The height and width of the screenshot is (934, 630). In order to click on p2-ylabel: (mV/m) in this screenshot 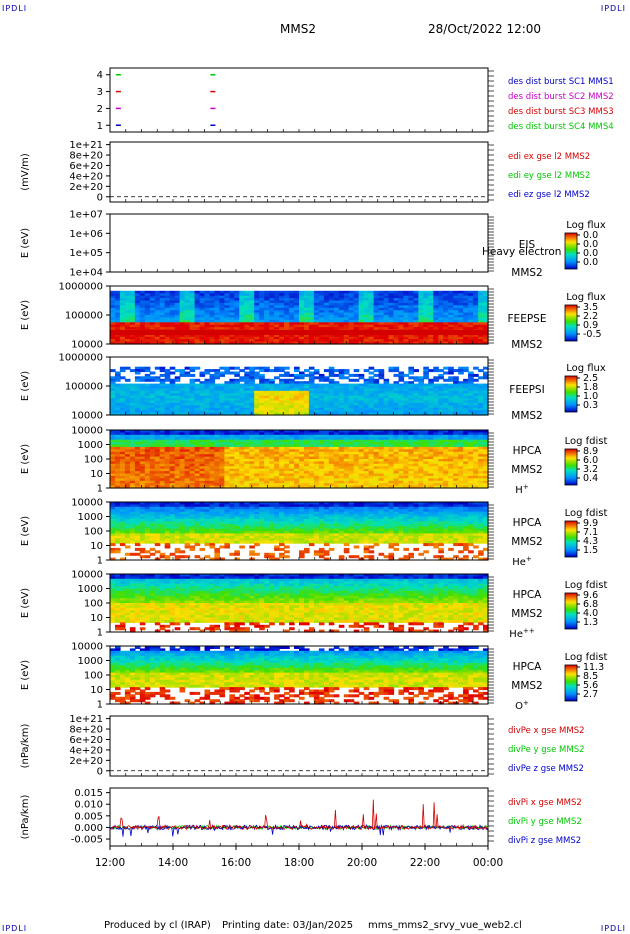, I will do `click(25, 172)`.